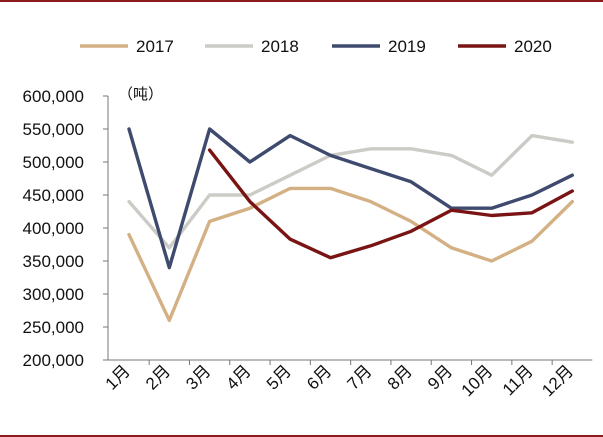 The width and height of the screenshot is (603, 437). What do you see at coordinates (319, 377) in the screenshot?
I see `x-tick-label: 6月` at bounding box center [319, 377].